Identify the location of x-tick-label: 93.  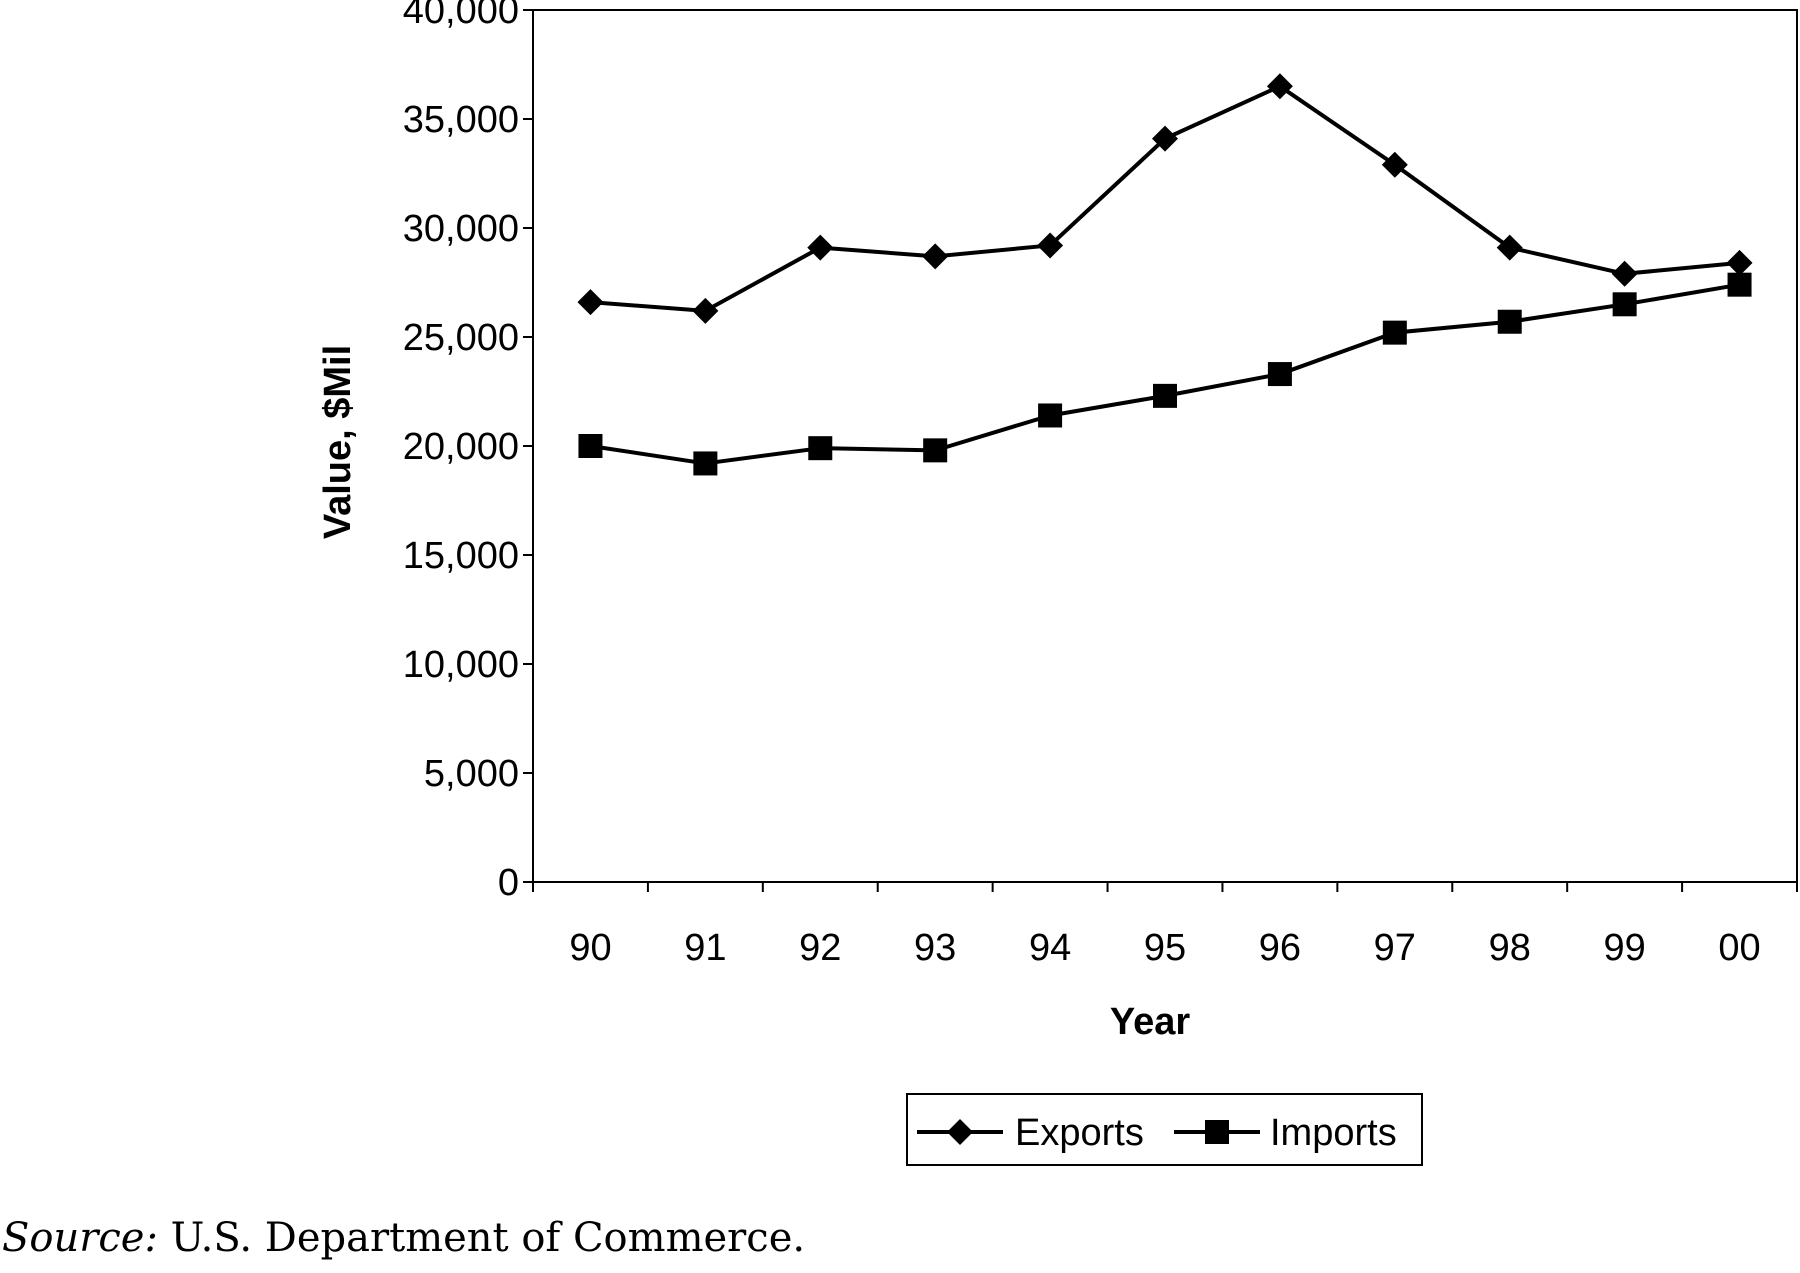
(935, 948).